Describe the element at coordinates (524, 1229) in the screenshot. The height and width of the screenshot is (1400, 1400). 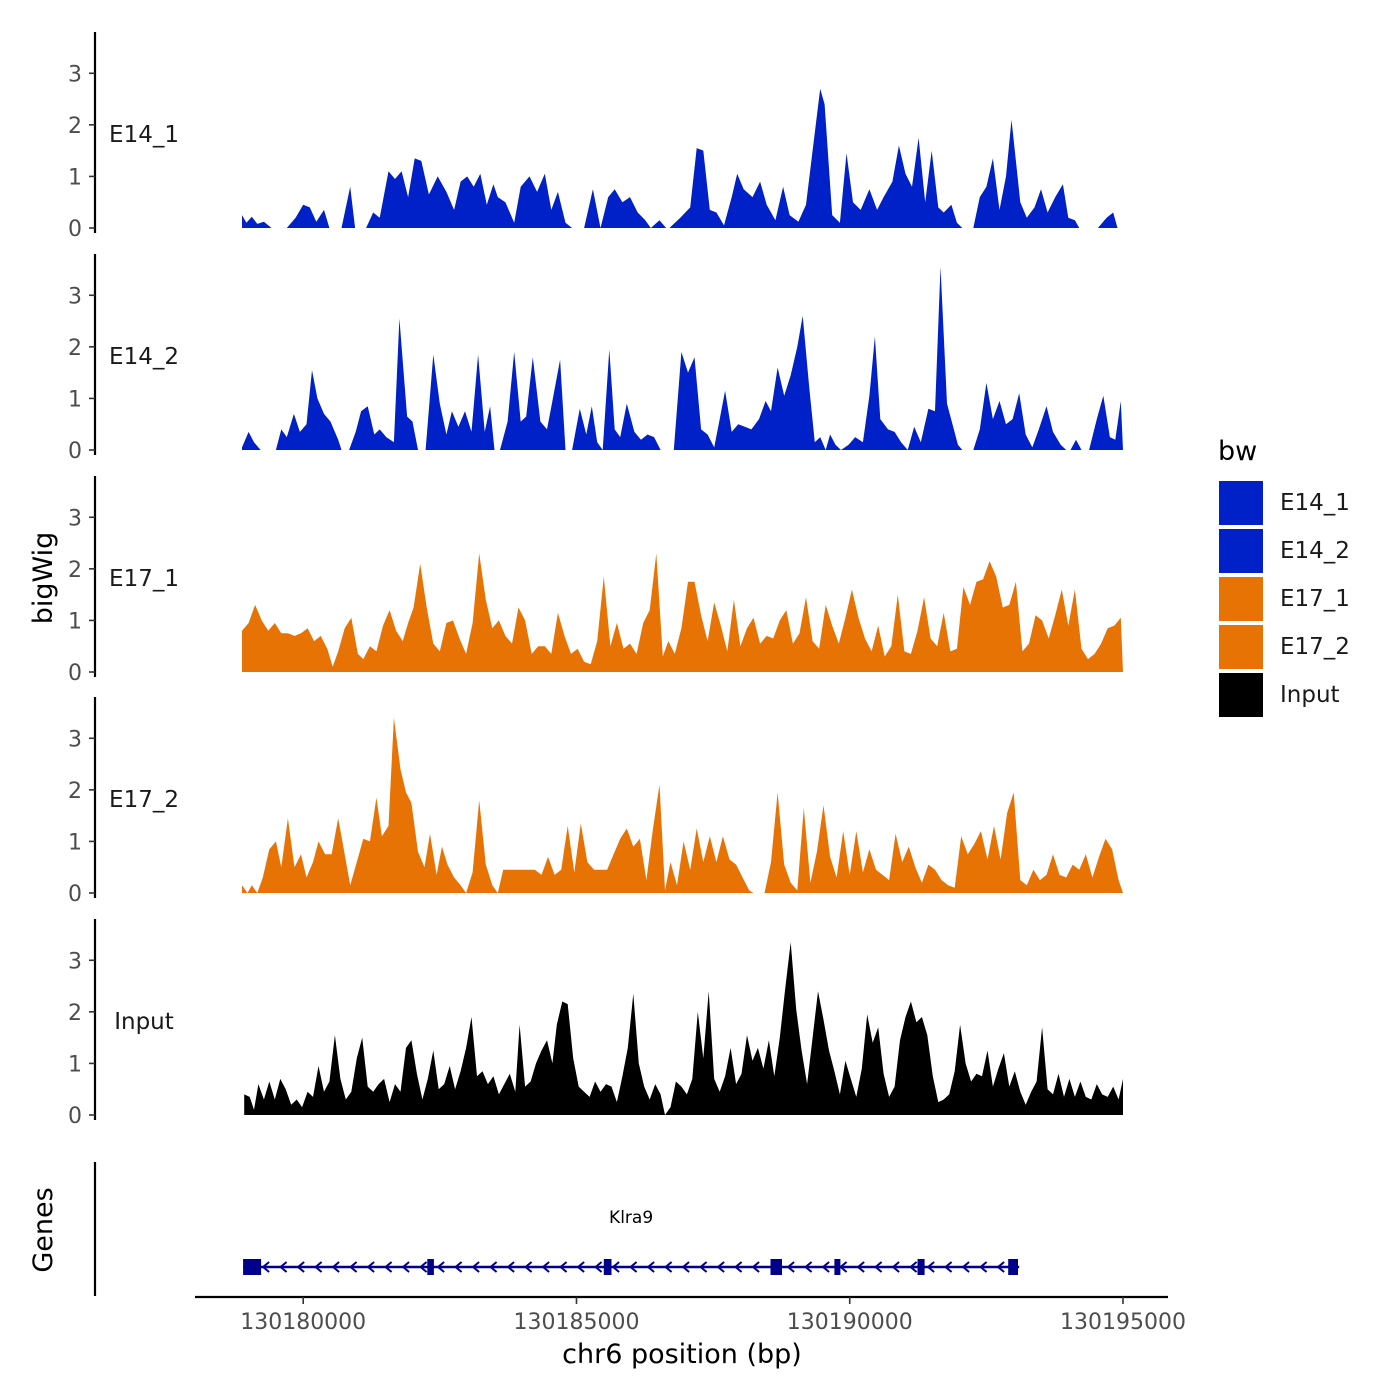
I see `genes-panel: Genes Klra9` at that location.